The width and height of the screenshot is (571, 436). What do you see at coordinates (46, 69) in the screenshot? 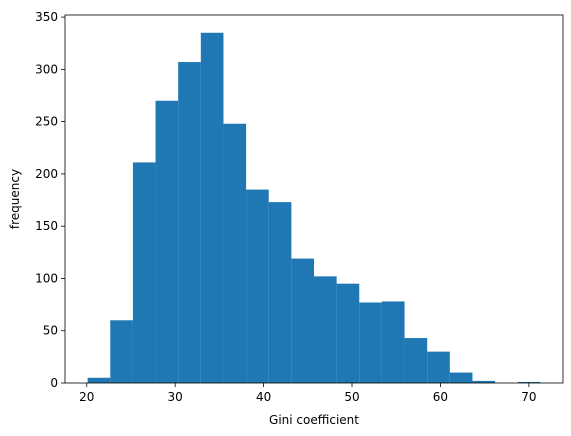
I see `y-tick-label: 300` at bounding box center [46, 69].